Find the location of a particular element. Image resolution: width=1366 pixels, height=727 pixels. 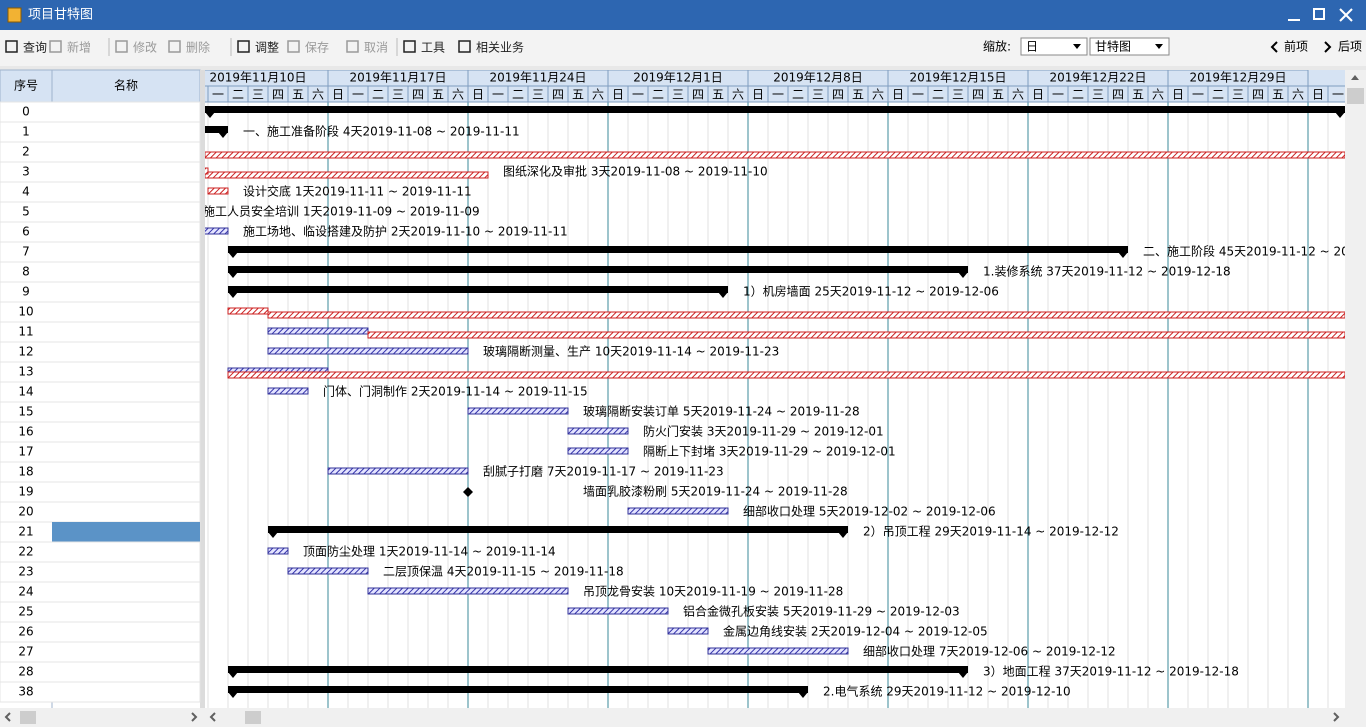

bar-label: 施工人员安全培训 1天2019-11-09 ~ 2019-11-09 is located at coordinates (341, 211).